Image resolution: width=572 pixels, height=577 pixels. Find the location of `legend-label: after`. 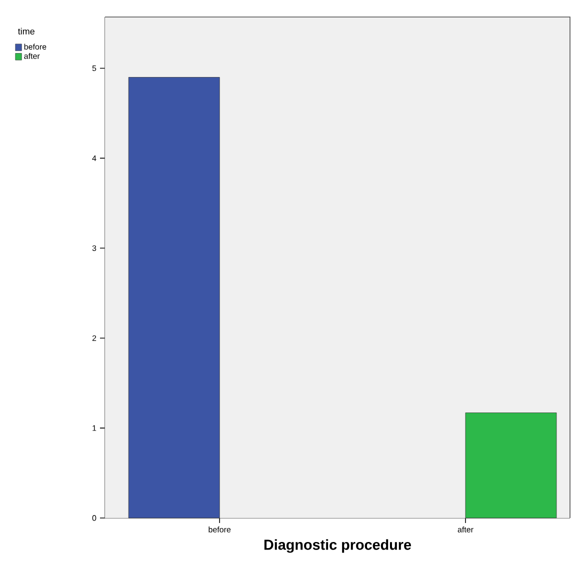

legend-label: after is located at coordinates (32, 56).